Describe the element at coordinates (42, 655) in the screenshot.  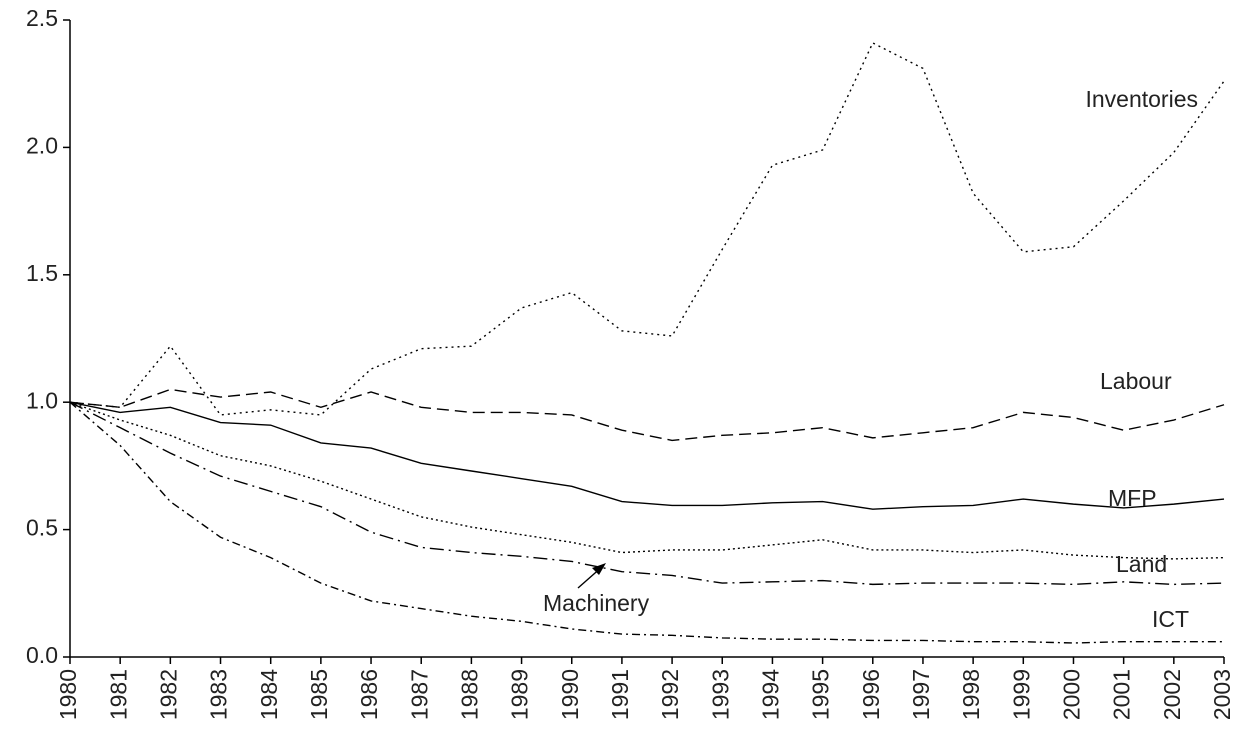
I see `y-tick-label: 0.0` at that location.